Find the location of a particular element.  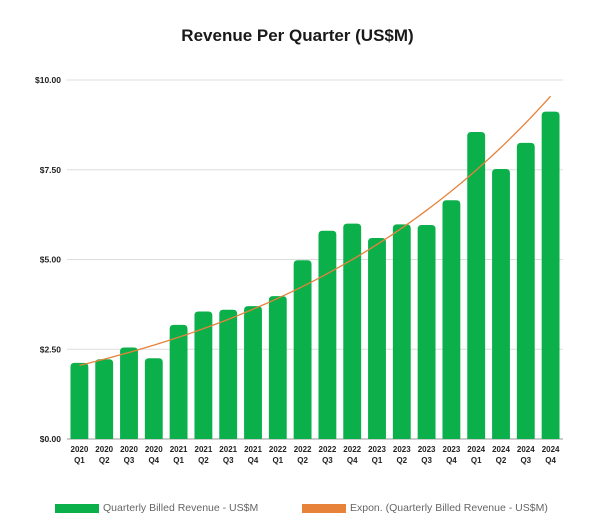

legend-entry-trendline: Expon. (Quarterly Billed Revenue - US$M) is located at coordinates (425, 508).